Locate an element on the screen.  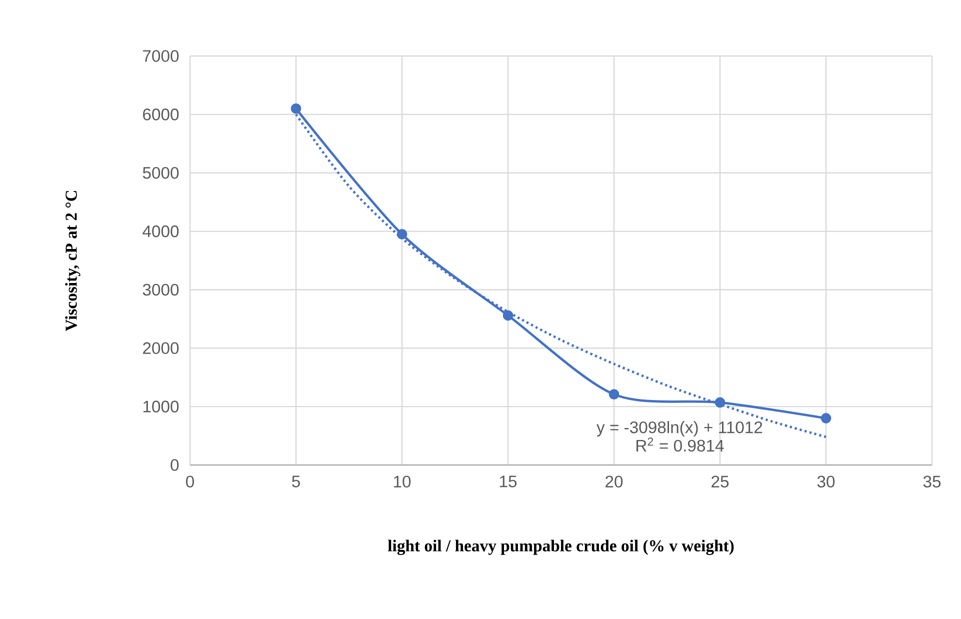
x-tick-label: 25 is located at coordinates (720, 482).